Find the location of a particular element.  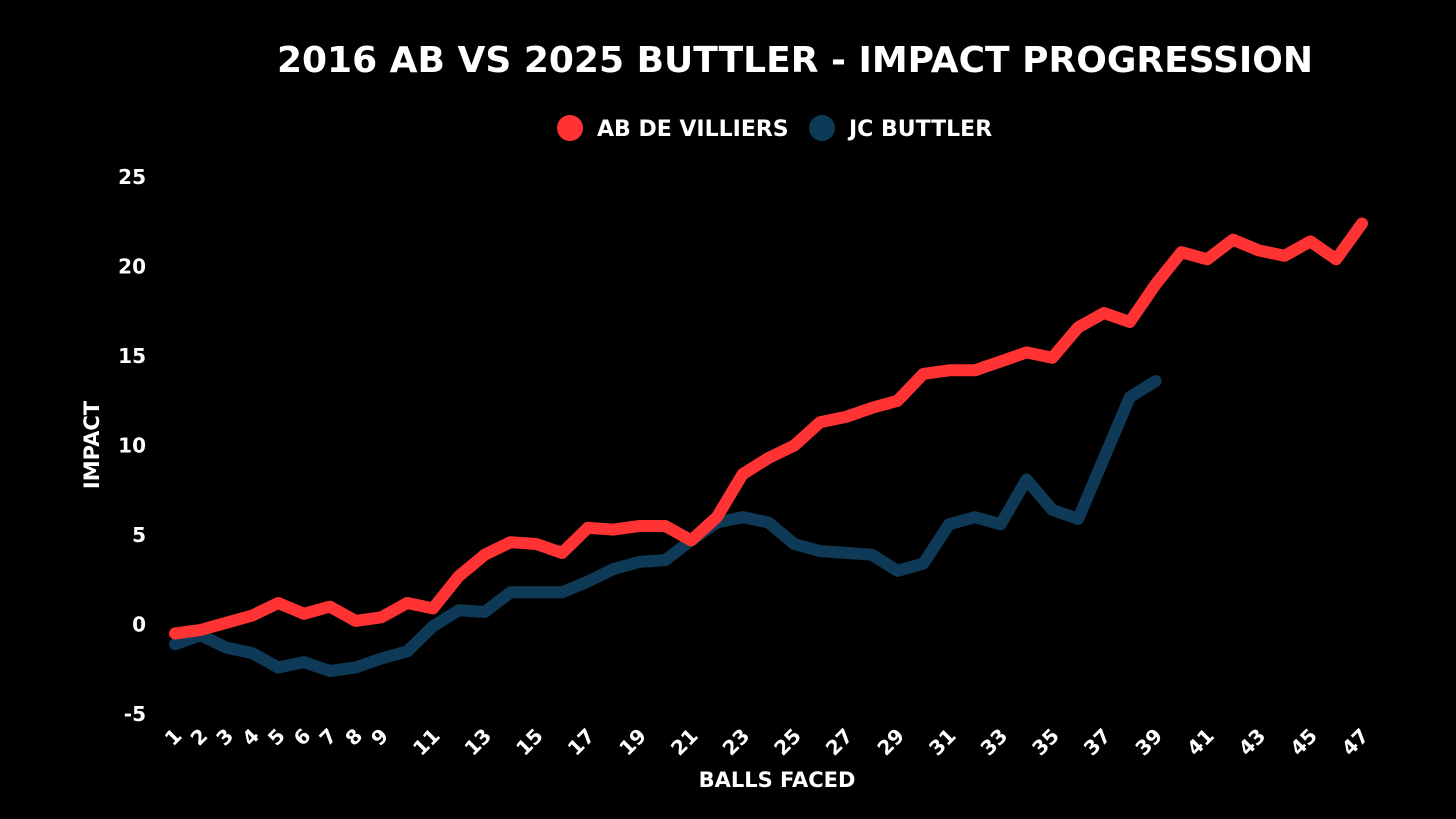

y-tick-label: 10 is located at coordinates (132, 446).